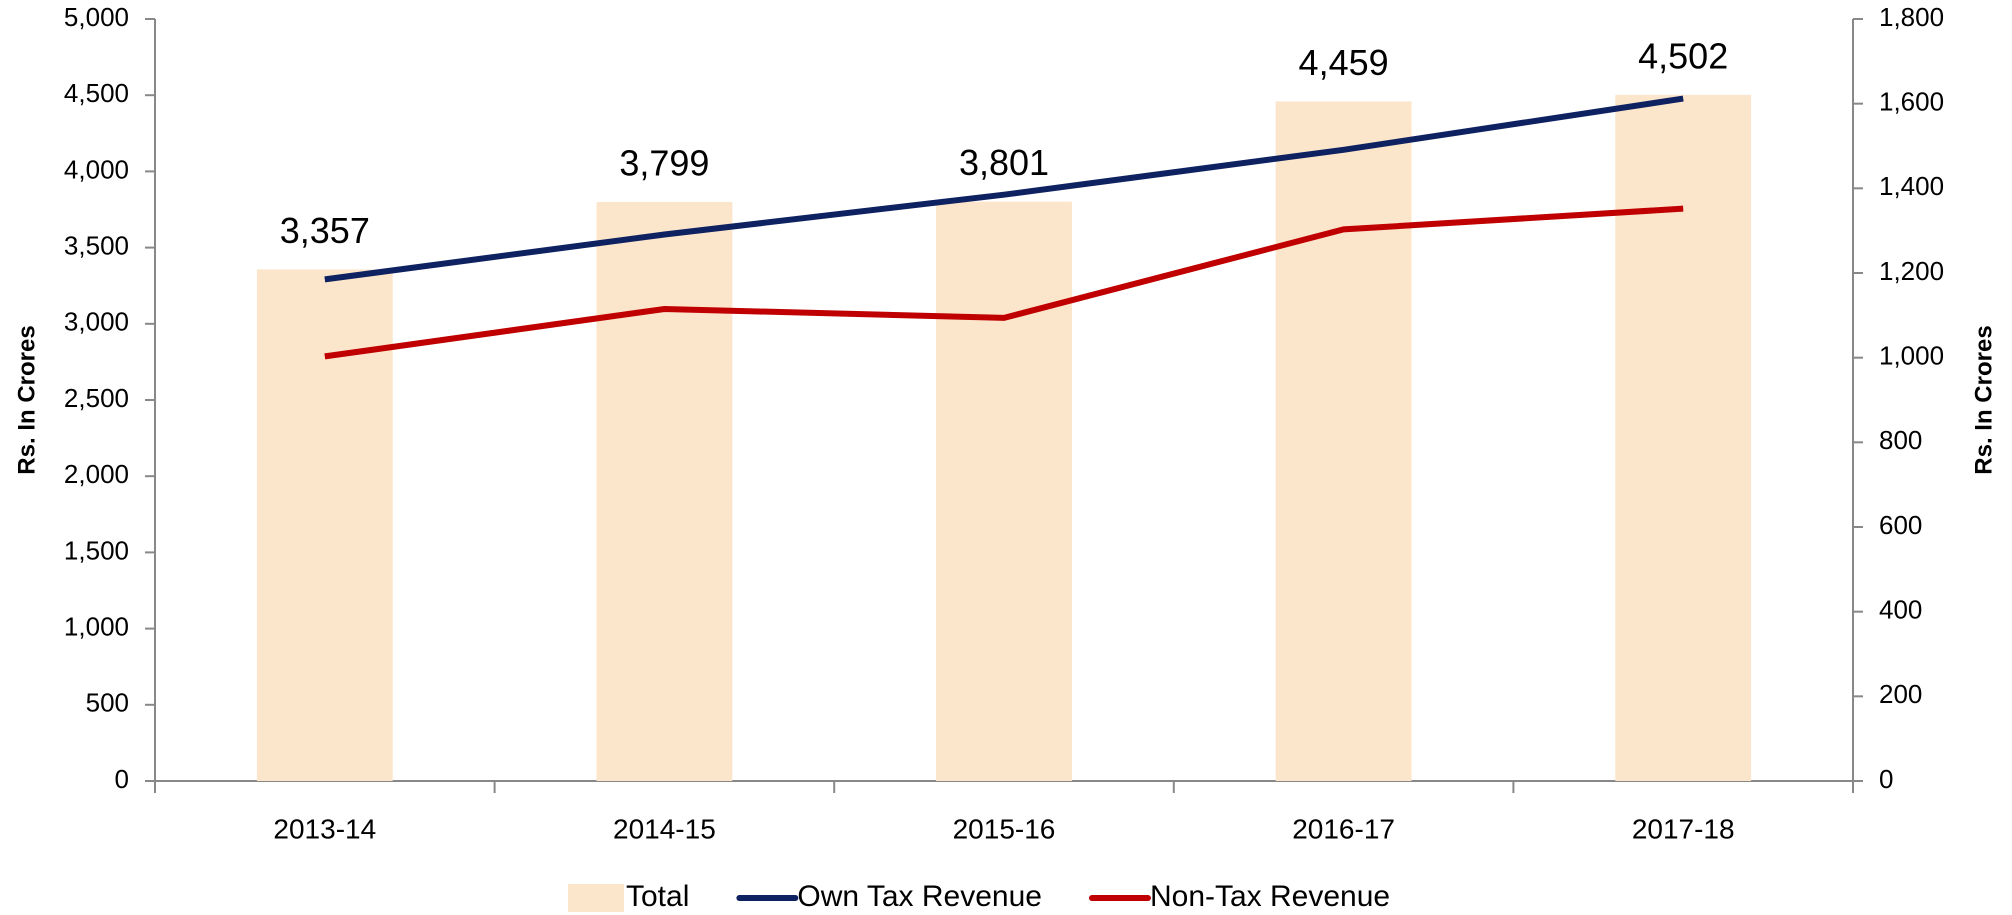 The image size is (2012, 915). I want to click on y2-tick-label: 1,800, so click(1911, 17).